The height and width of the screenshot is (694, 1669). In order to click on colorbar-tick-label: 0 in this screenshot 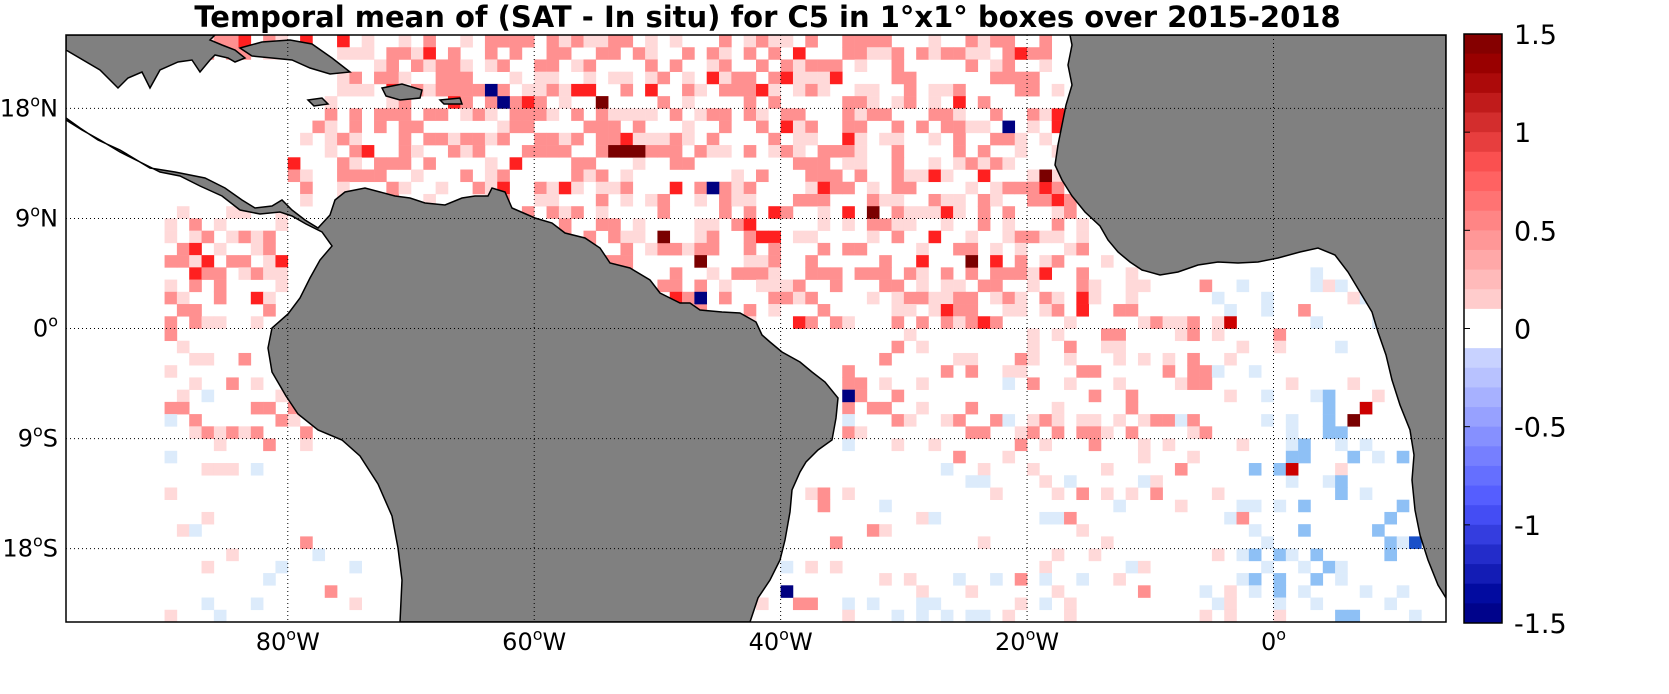, I will do `click(1522, 330)`.